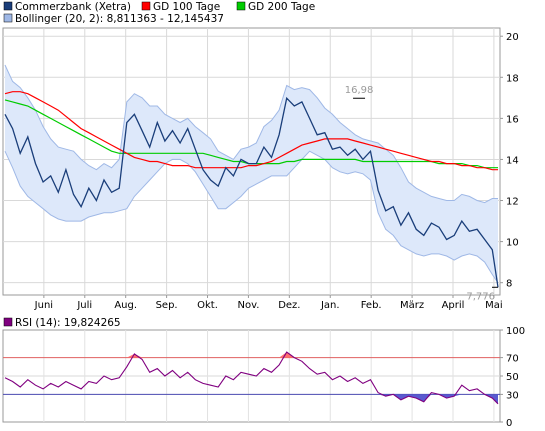 The width and height of the screenshot is (545, 431). Describe the element at coordinates (251, 399) in the screenshot. I see `rsi-oversold-fill` at that location.